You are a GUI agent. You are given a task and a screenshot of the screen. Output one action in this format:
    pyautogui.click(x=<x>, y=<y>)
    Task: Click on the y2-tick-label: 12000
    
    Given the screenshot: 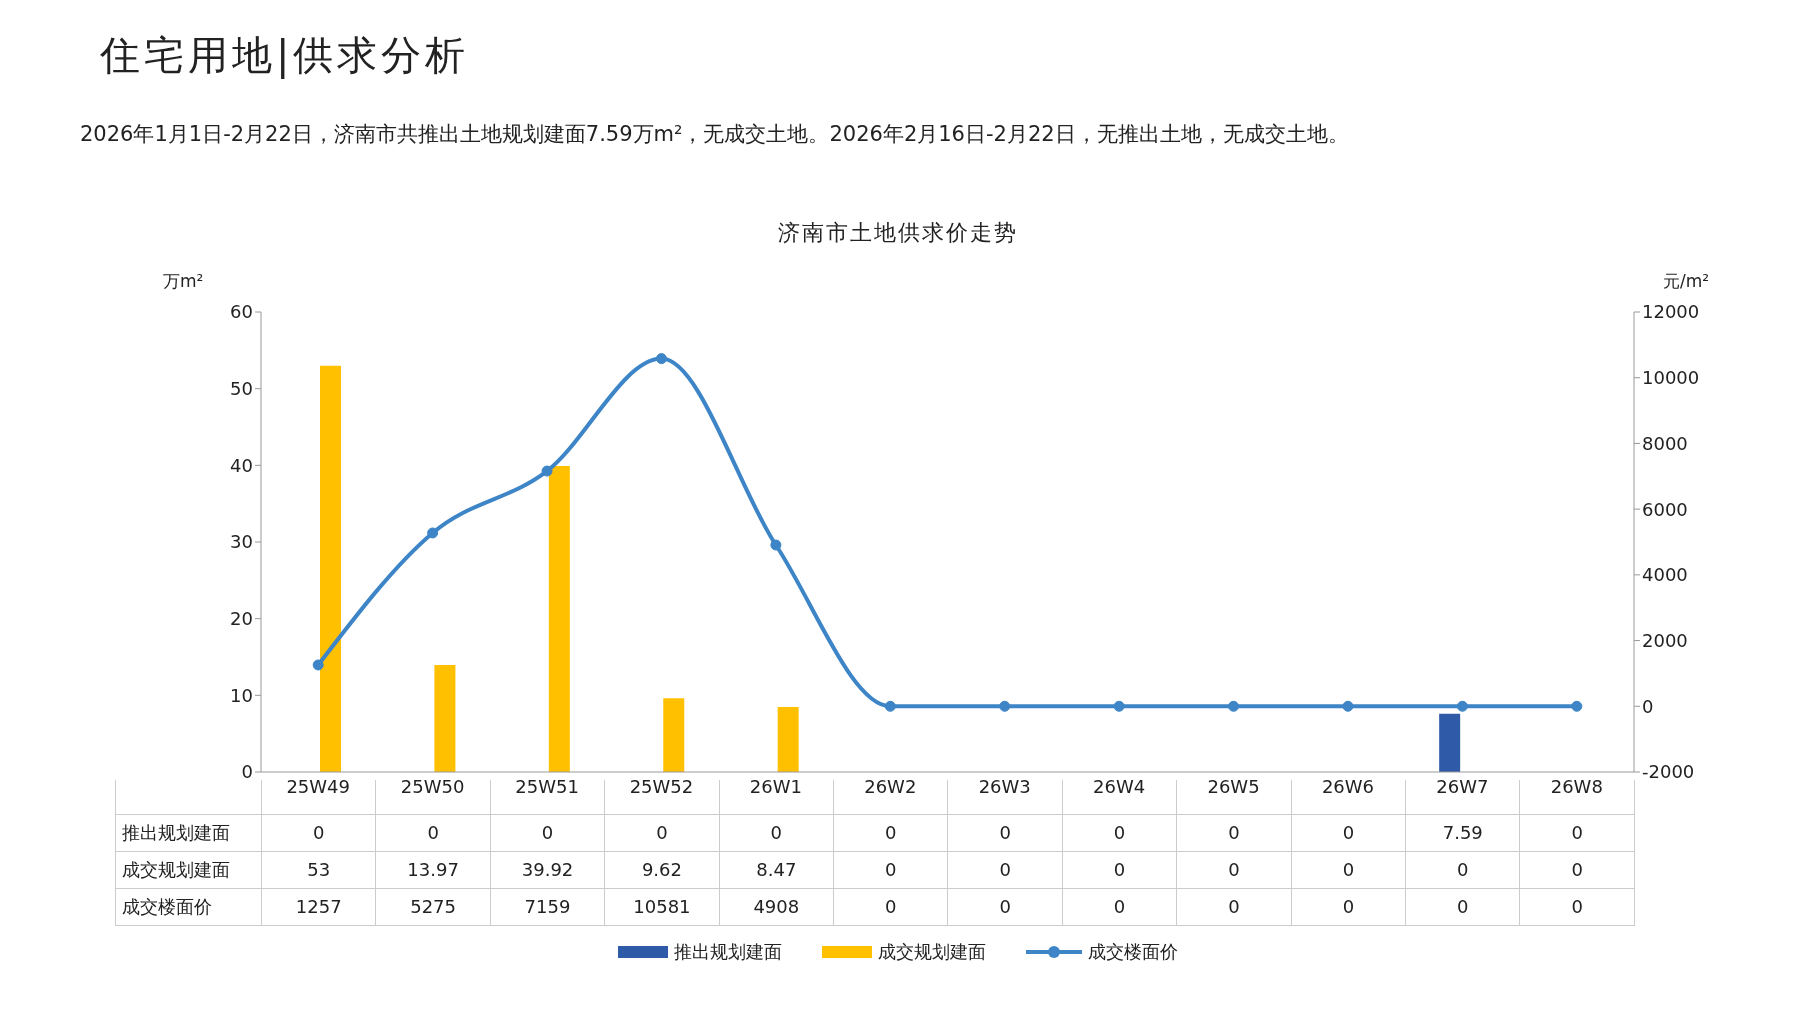 What is the action you would take?
    pyautogui.click(x=1671, y=312)
    